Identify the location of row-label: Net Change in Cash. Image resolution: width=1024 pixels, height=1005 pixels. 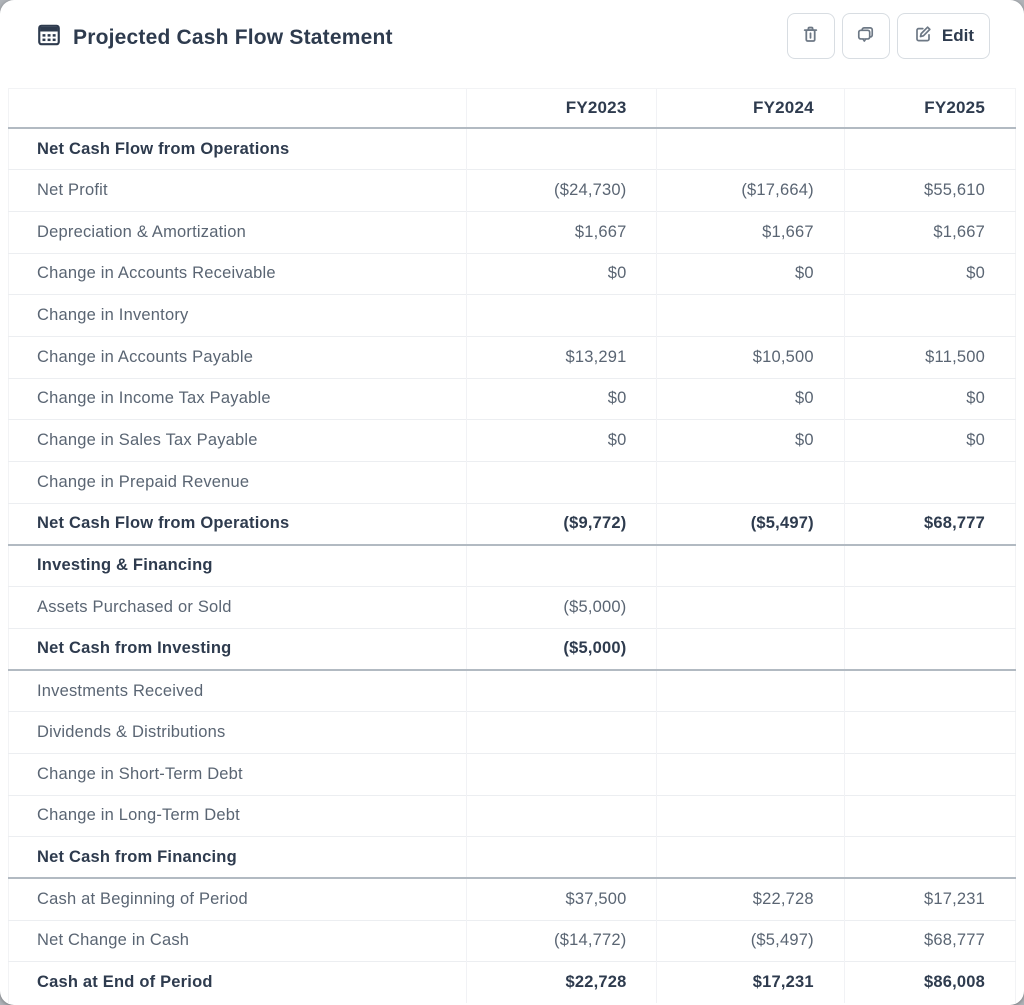
(237, 940).